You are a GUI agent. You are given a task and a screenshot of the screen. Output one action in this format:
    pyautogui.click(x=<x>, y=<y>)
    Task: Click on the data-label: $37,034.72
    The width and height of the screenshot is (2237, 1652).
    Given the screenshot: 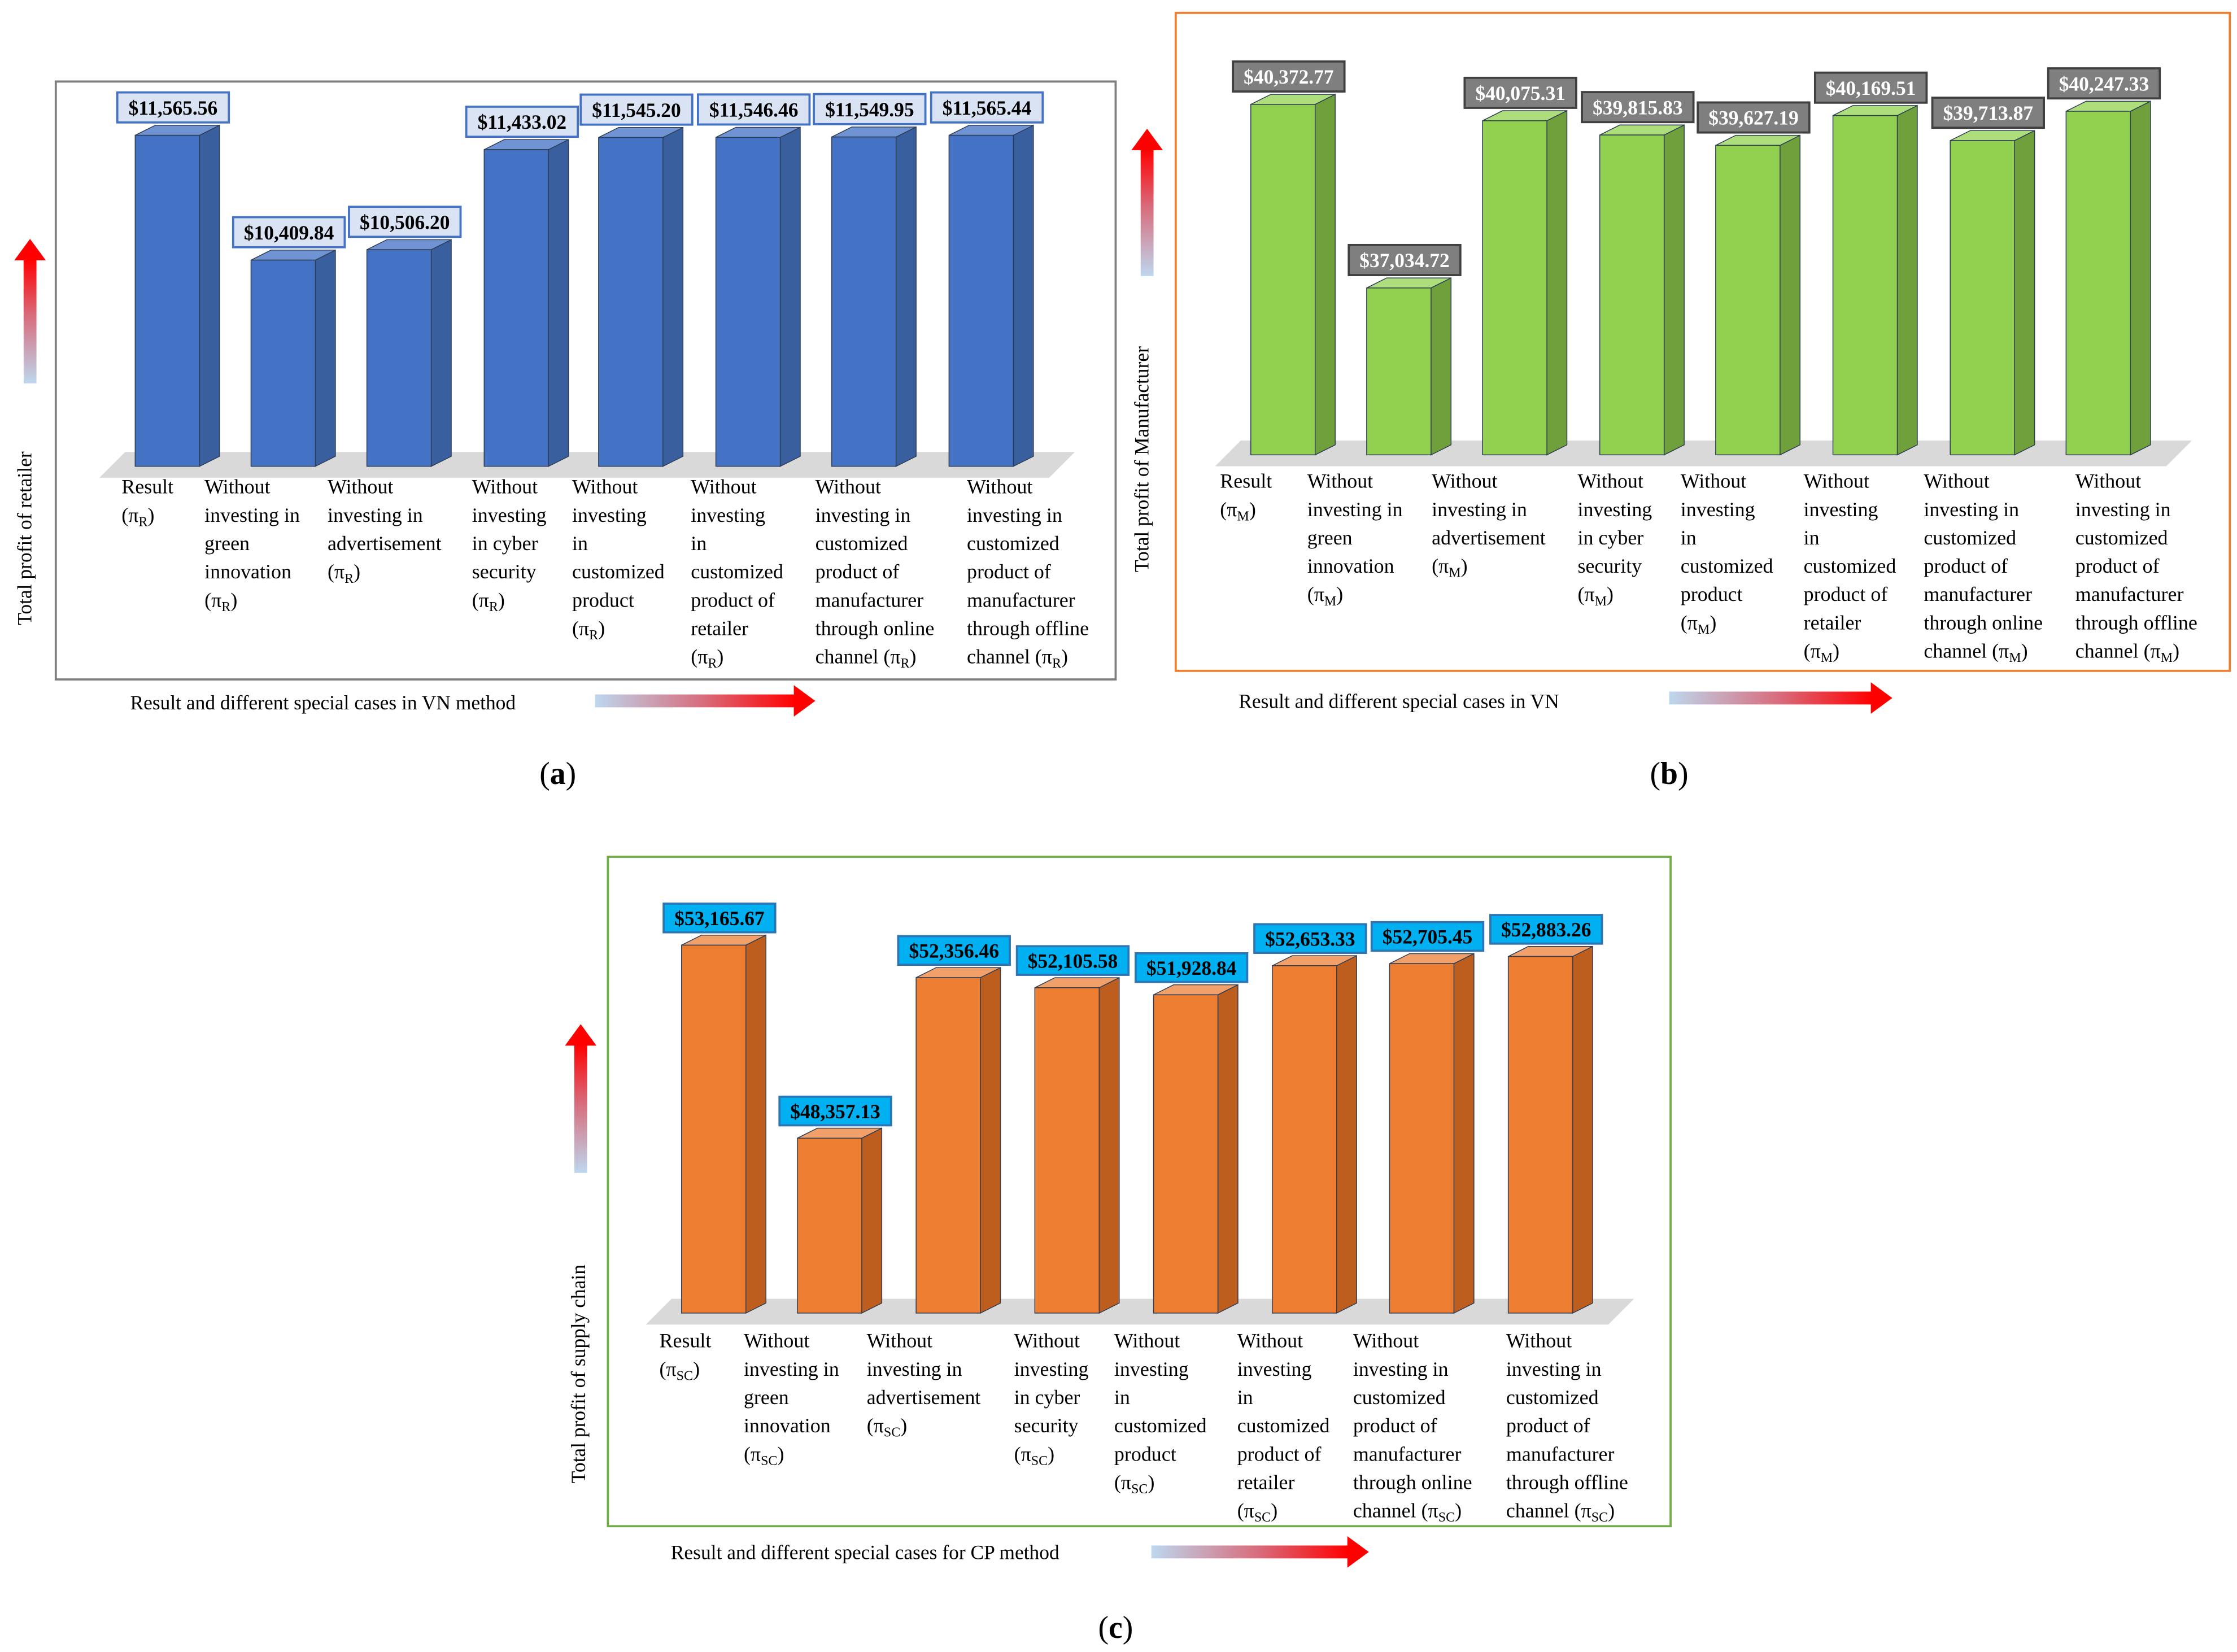 What is the action you would take?
    pyautogui.click(x=1404, y=260)
    